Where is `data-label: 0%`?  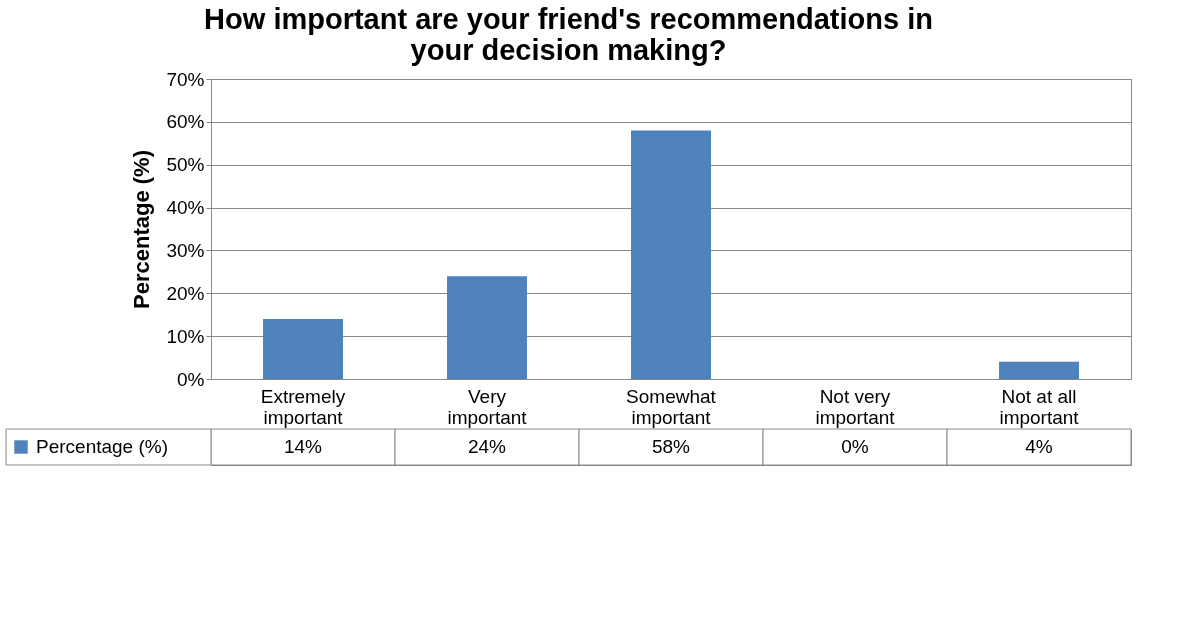 data-label: 0% is located at coordinates (855, 446).